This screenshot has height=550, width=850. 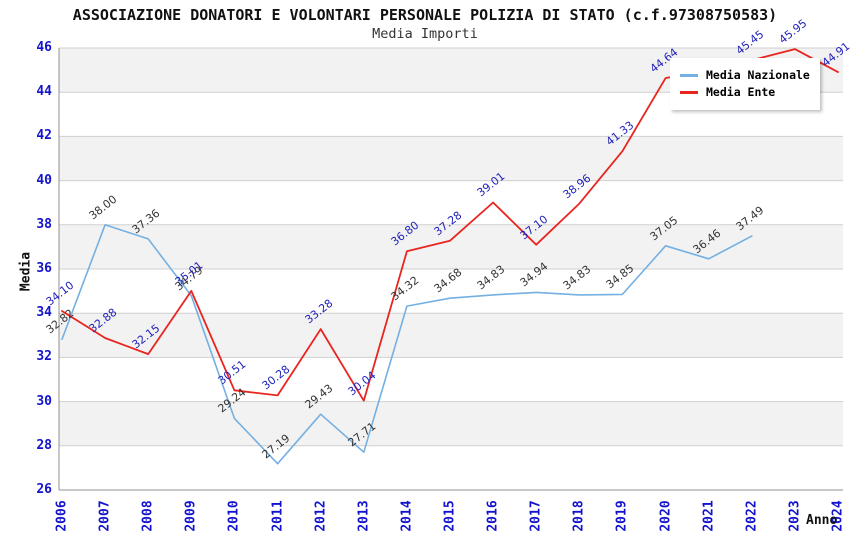 What do you see at coordinates (44, 268) in the screenshot?
I see `y-tick-label: 36` at bounding box center [44, 268].